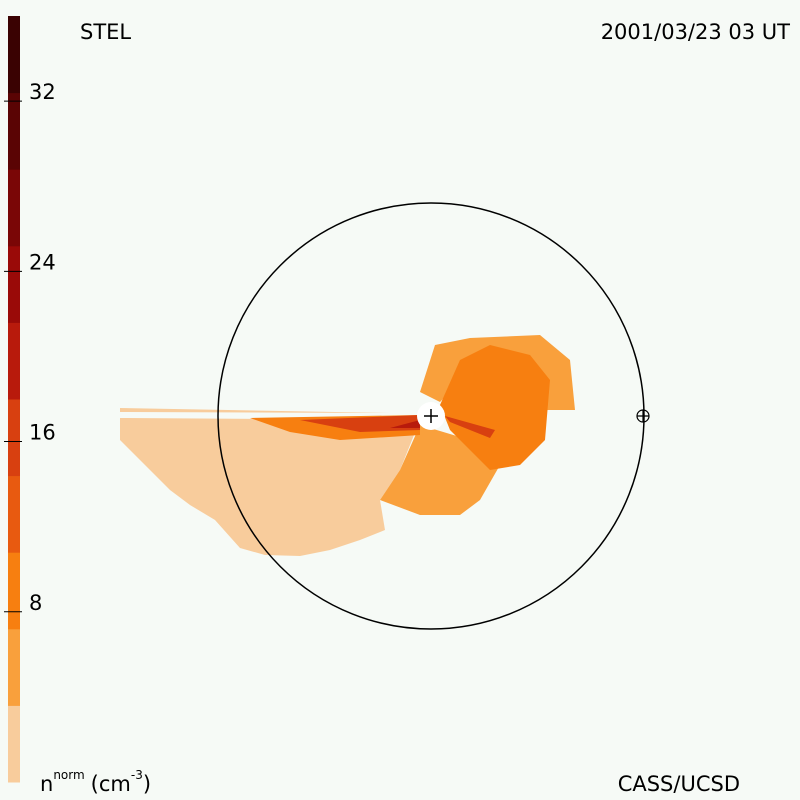 This screenshot has width=800, height=800. Describe the element at coordinates (147, 784) in the screenshot. I see `unit-close: )` at that location.